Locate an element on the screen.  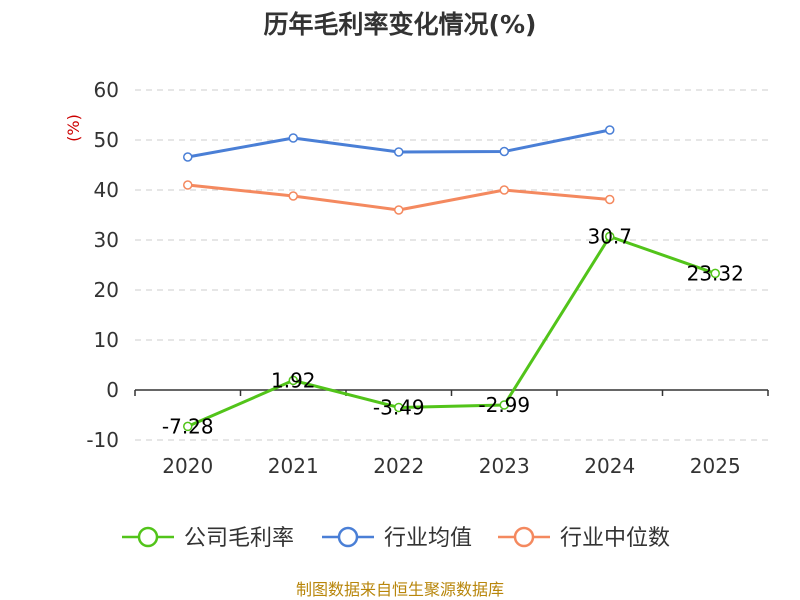
legend-label: 行业中位数 is located at coordinates (615, 538).